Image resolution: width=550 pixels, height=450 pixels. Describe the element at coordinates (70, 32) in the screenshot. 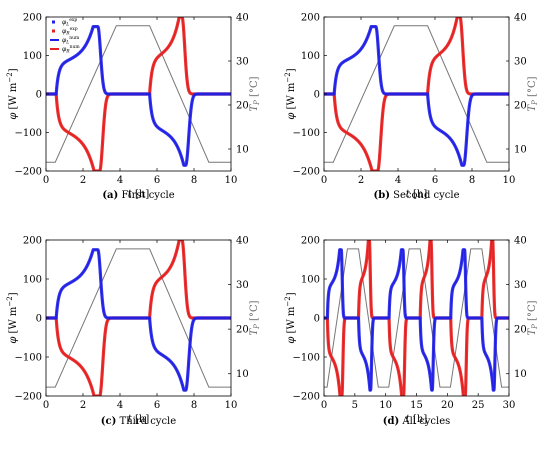

I see `legend-label: φRexp` at that location.